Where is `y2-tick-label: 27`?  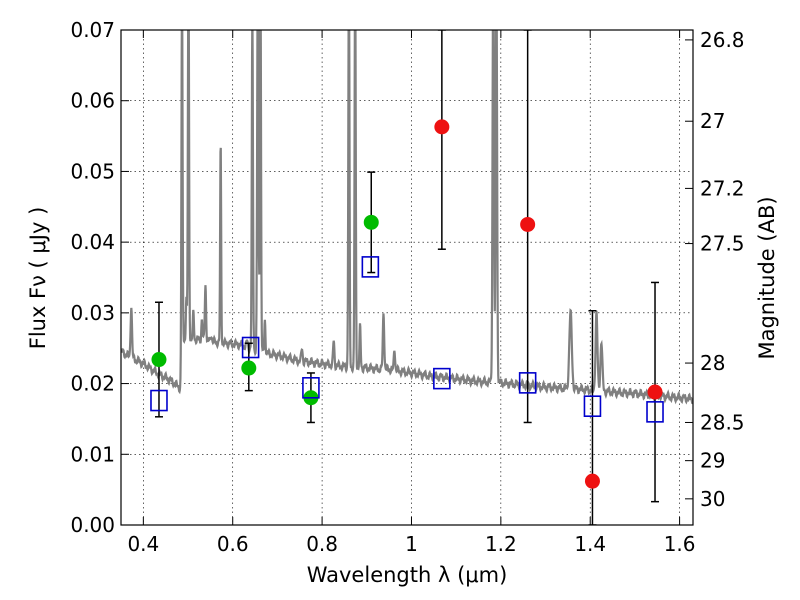
y2-tick-label: 27 is located at coordinates (712, 121).